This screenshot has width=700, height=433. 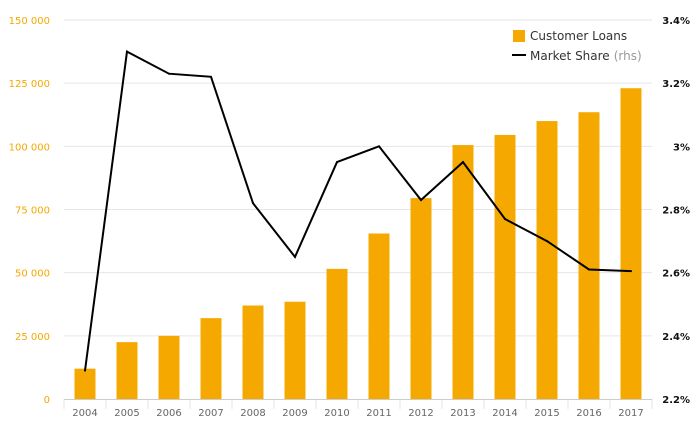 I want to click on x-tick-label: 2004, so click(x=84, y=413).